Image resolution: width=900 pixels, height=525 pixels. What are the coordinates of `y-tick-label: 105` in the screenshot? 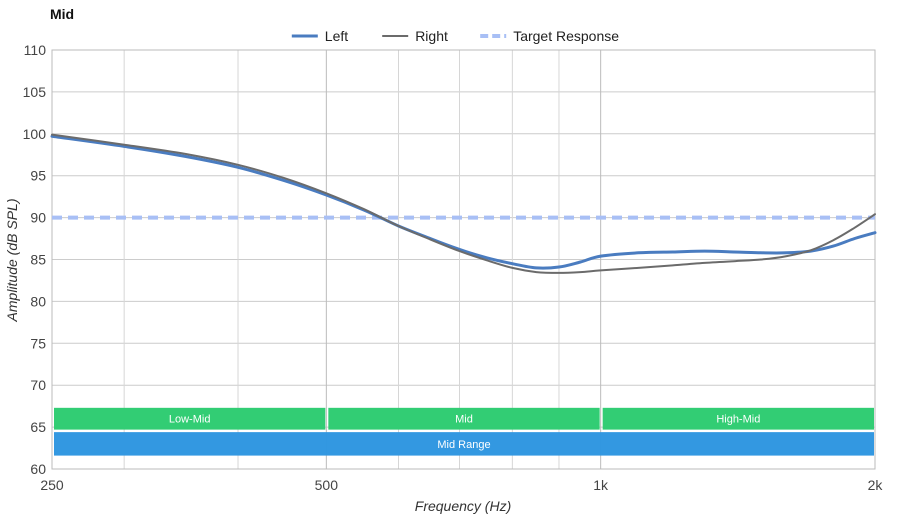 It's located at (35, 92).